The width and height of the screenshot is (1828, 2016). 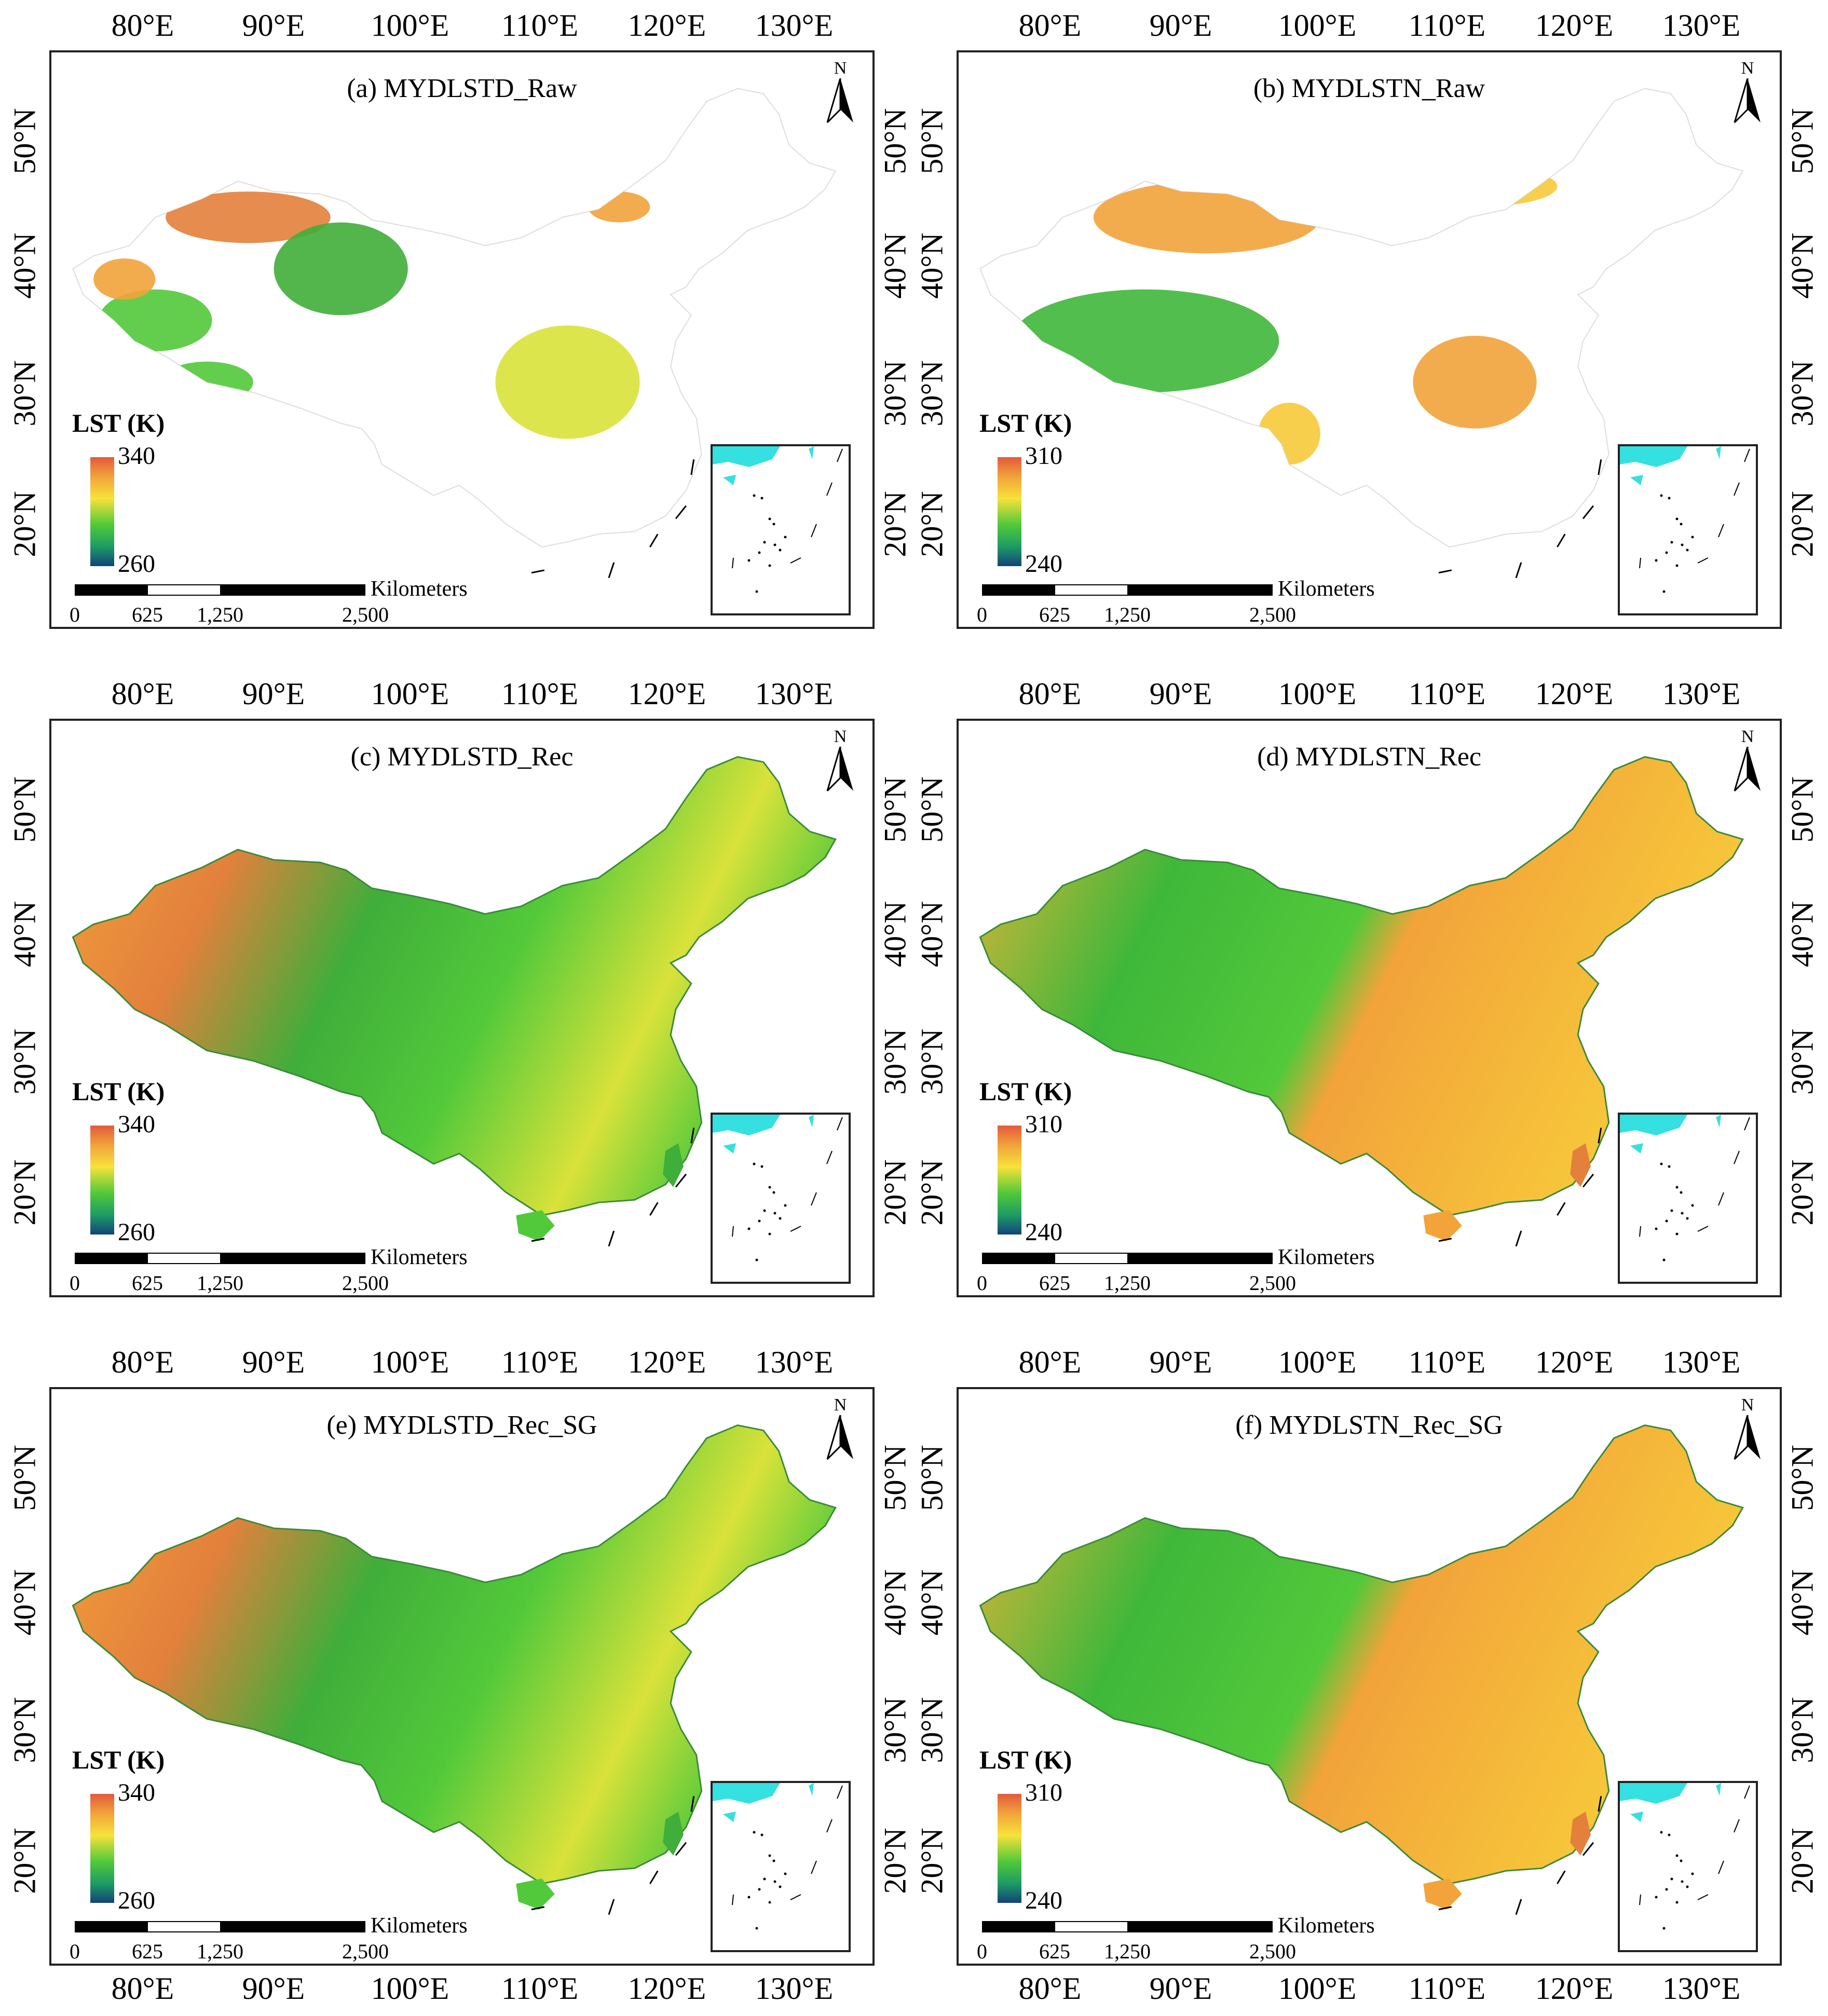 I want to click on scale-bar, so click(x=1127, y=1926).